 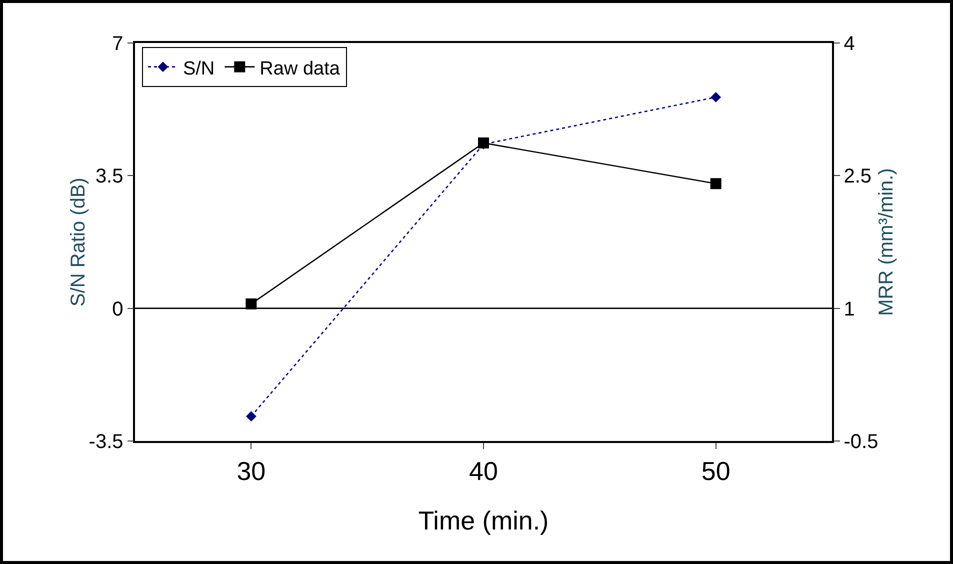 I want to click on y-tick-label: 7, so click(x=118, y=44).